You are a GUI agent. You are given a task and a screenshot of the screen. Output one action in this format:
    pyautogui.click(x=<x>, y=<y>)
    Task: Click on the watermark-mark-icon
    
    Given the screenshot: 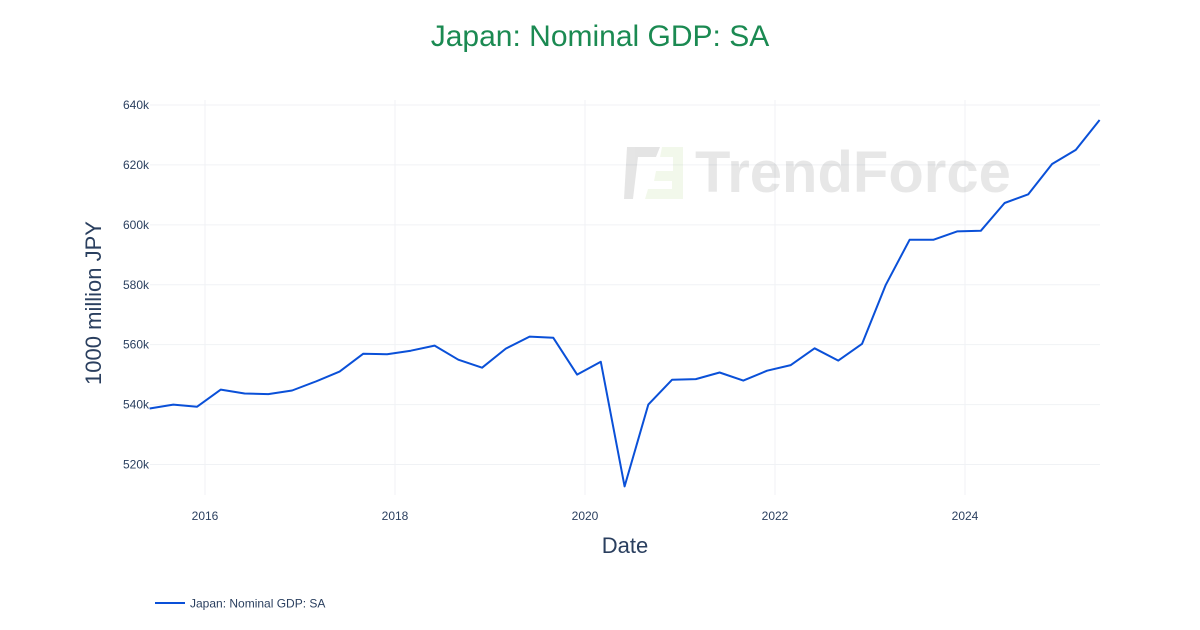 What is the action you would take?
    pyautogui.click(x=653, y=173)
    